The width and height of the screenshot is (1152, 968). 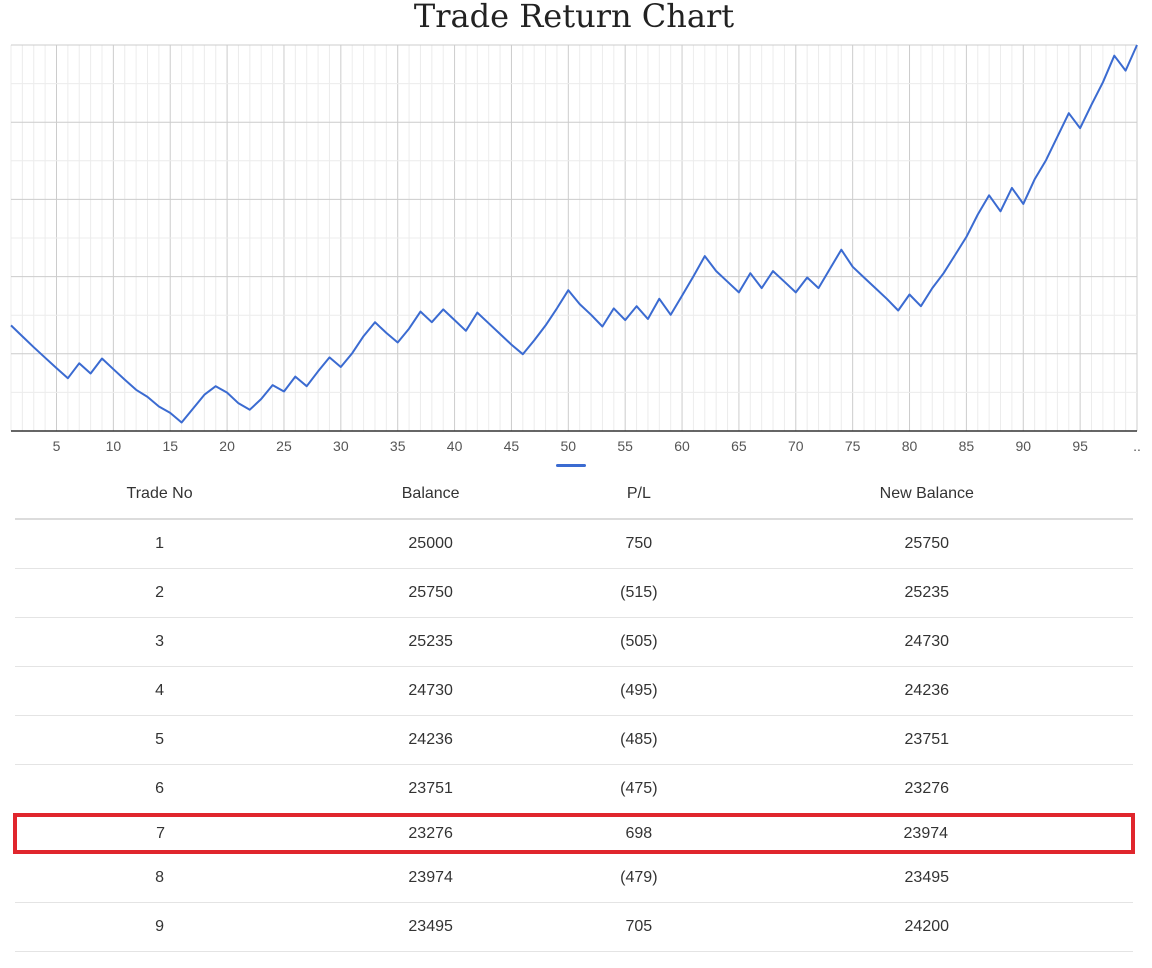 I want to click on x-tick-label: 65, so click(x=739, y=446).